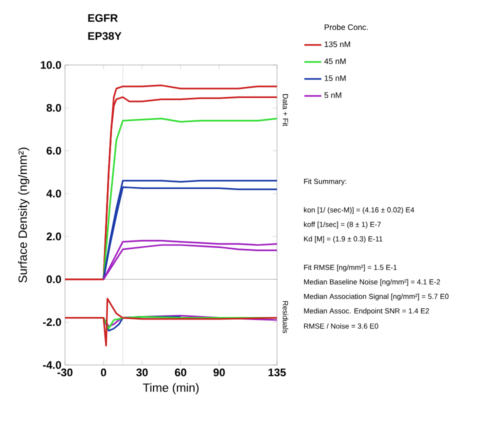  I want to click on x-tick-label: 135, so click(277, 372).